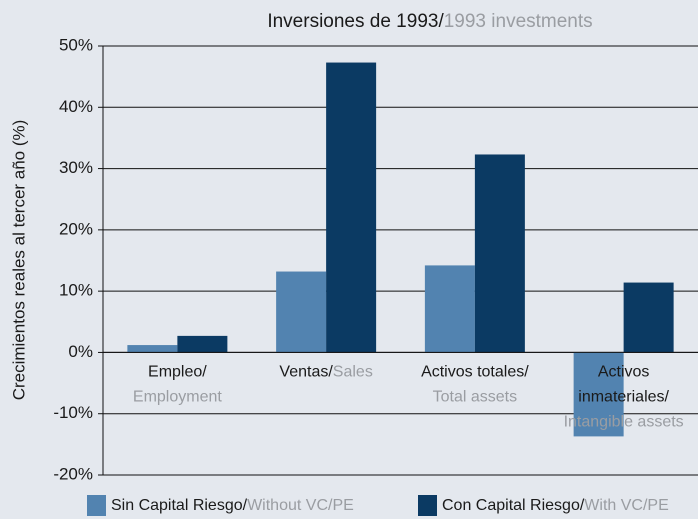  What do you see at coordinates (177, 397) in the screenshot?
I see `x-tick-label-en: Employment` at bounding box center [177, 397].